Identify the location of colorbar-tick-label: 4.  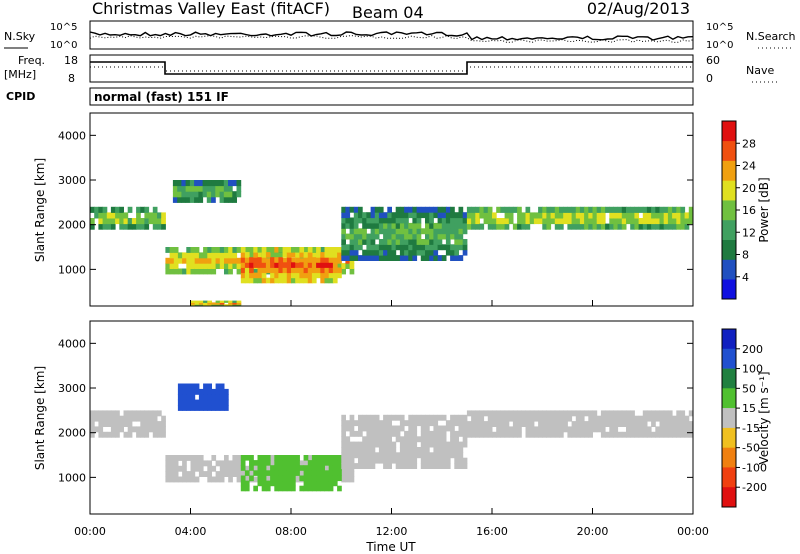
(745, 277).